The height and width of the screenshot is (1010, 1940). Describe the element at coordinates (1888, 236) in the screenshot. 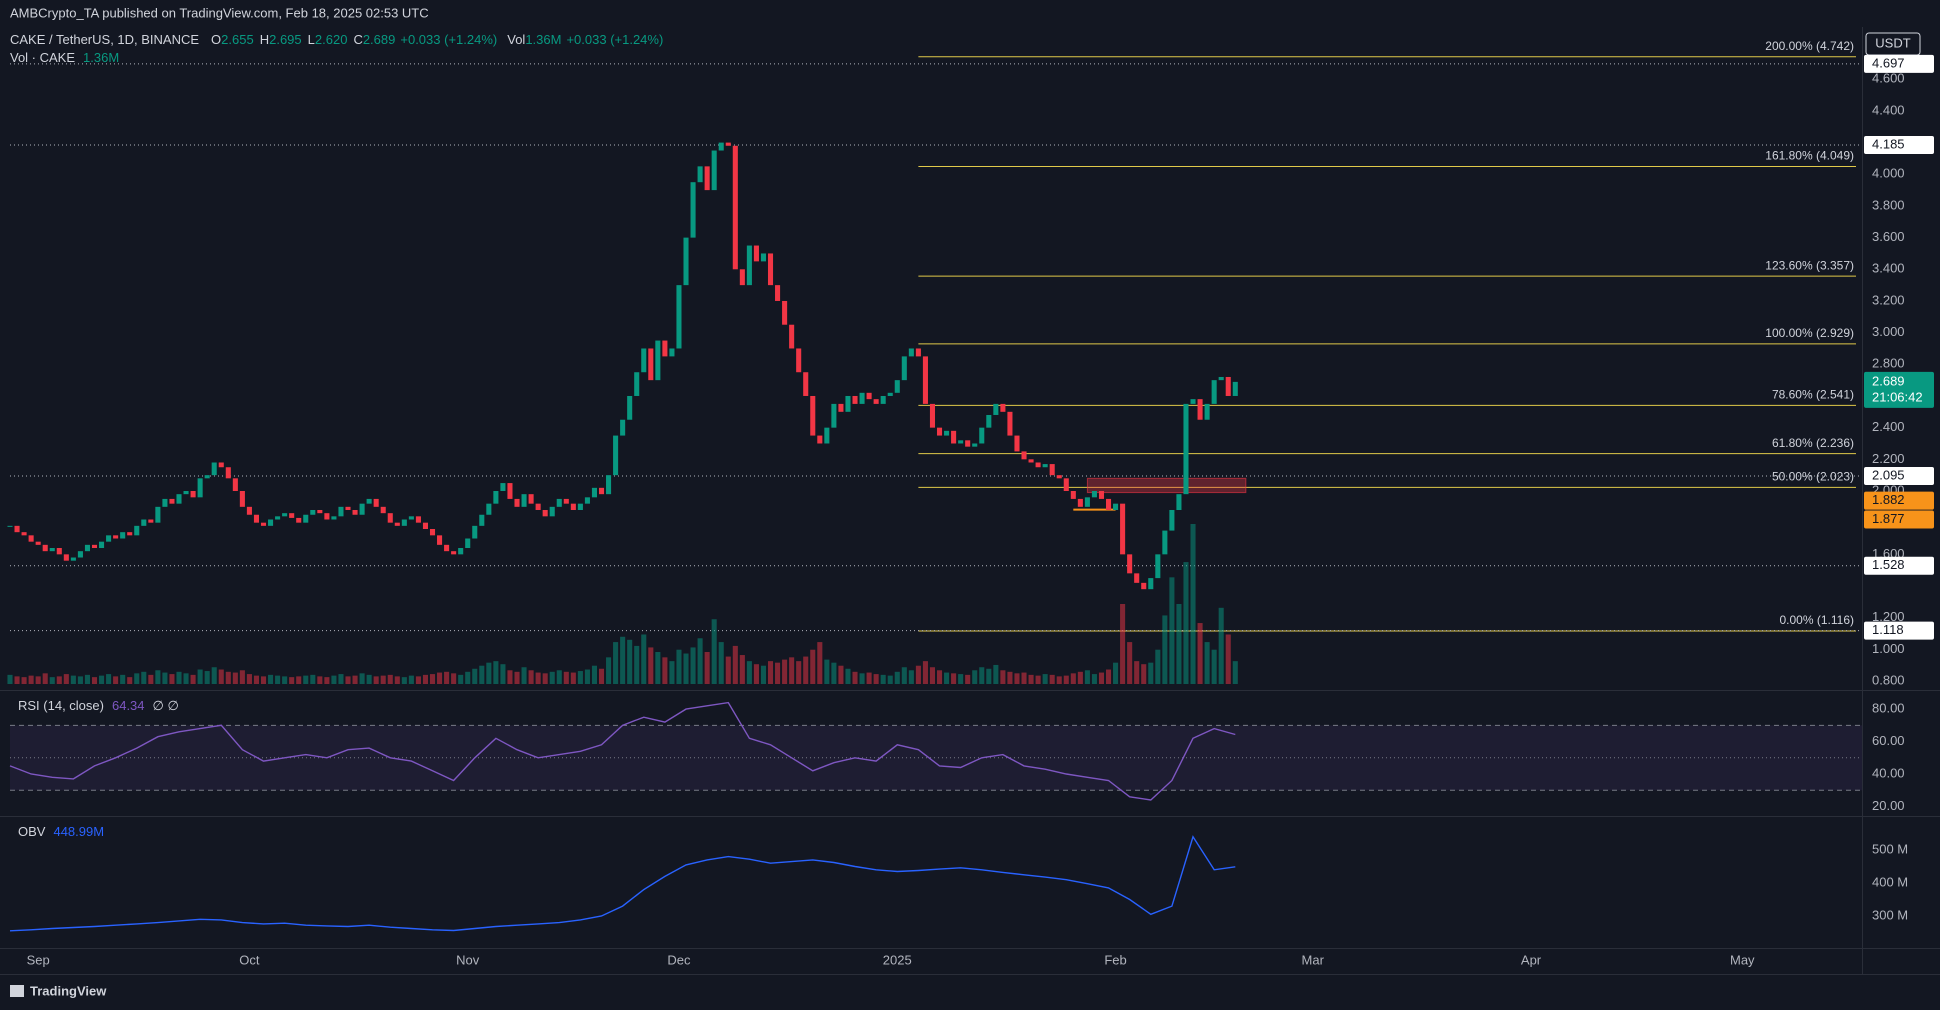

I see `y-tick-label: 3.600` at that location.